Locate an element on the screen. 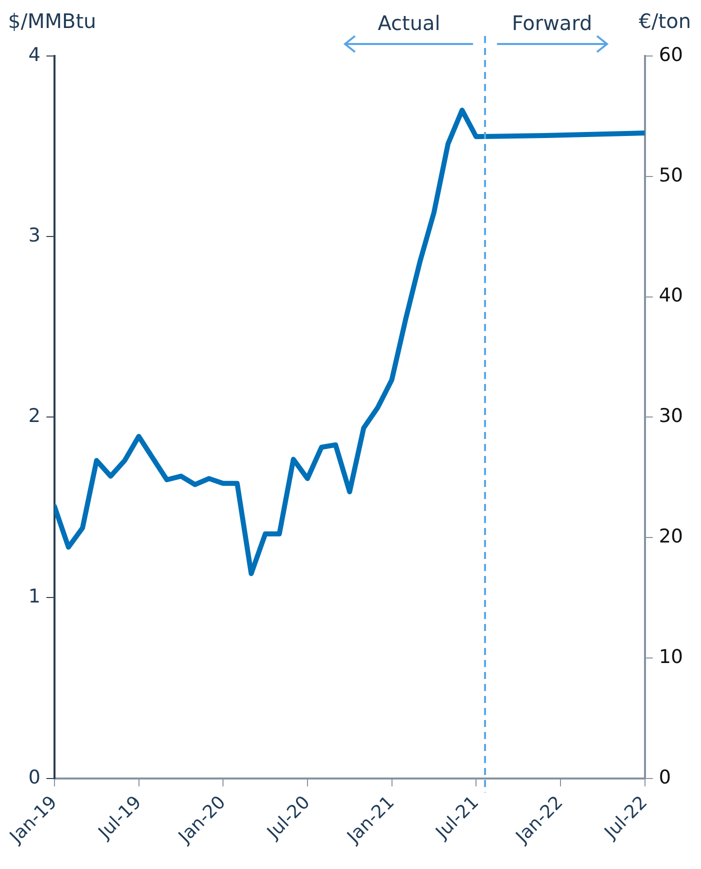  y2-tick-label: 20 is located at coordinates (671, 536).